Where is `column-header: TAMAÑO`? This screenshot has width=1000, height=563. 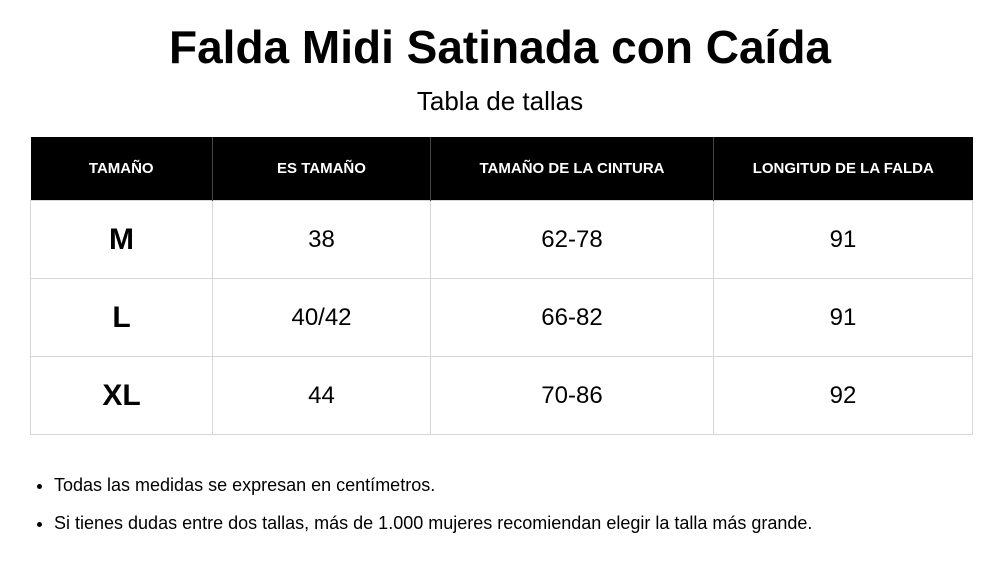
column-header: TAMAÑO is located at coordinates (121, 169).